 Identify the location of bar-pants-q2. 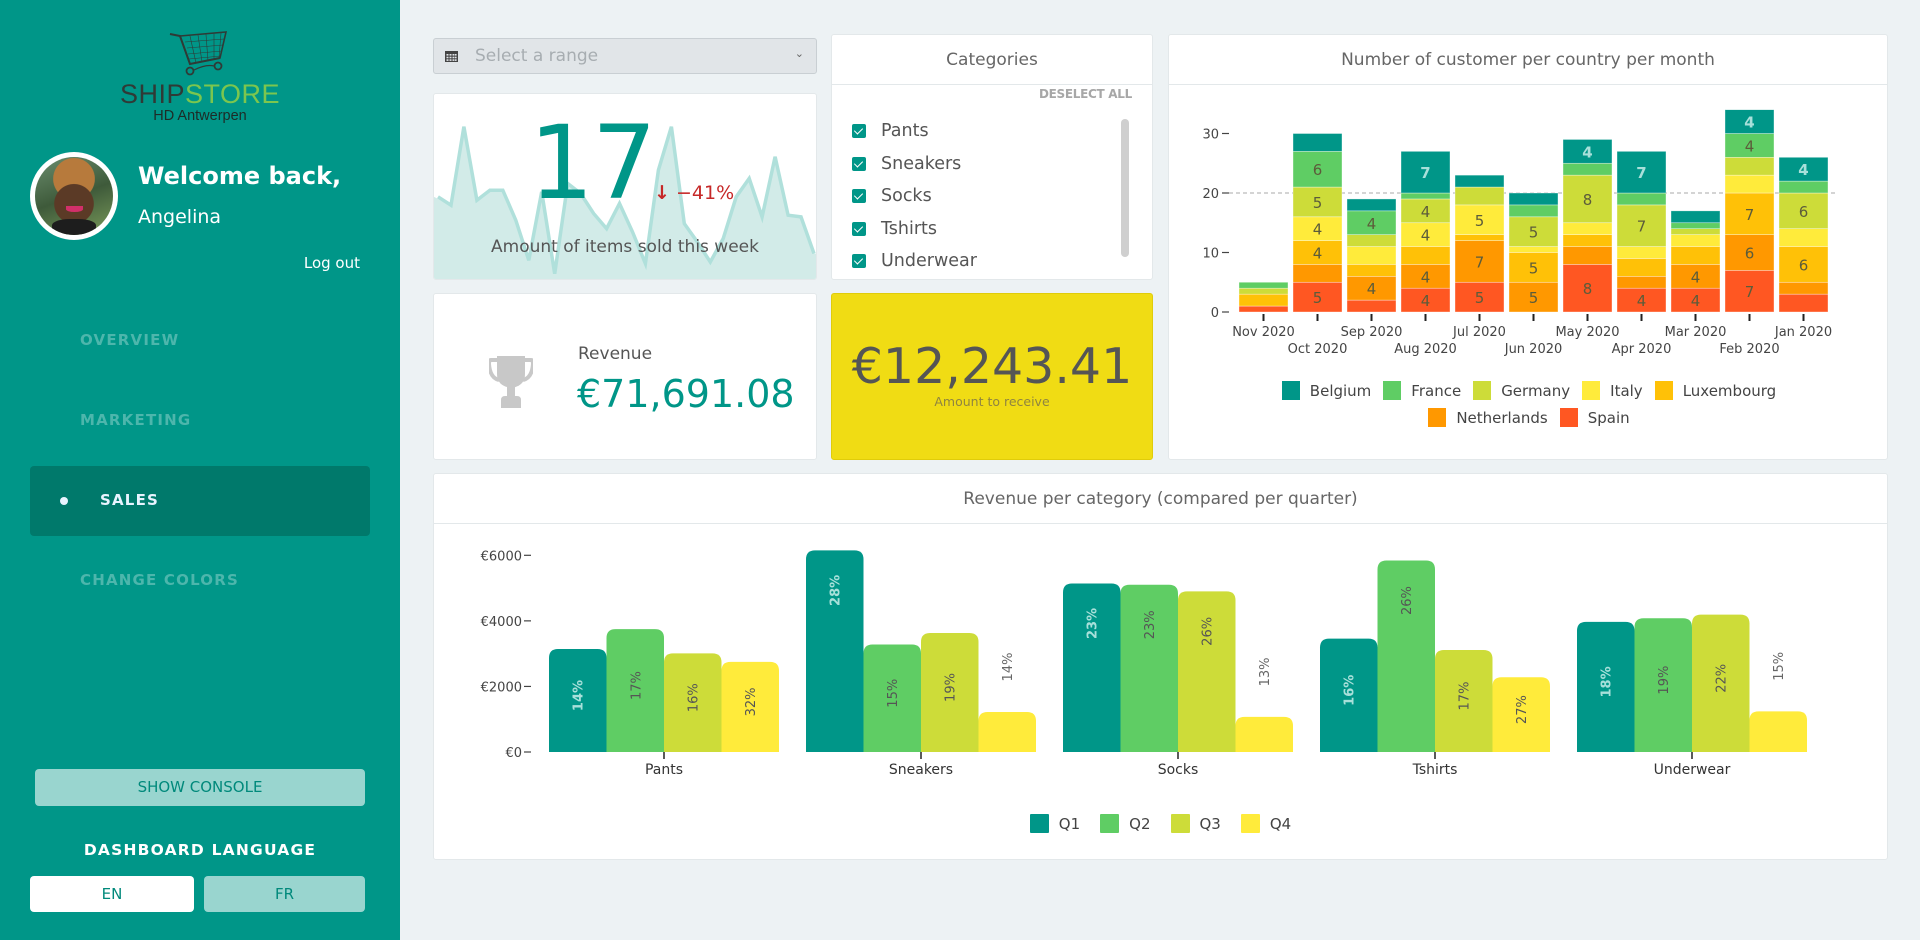
(635, 690).